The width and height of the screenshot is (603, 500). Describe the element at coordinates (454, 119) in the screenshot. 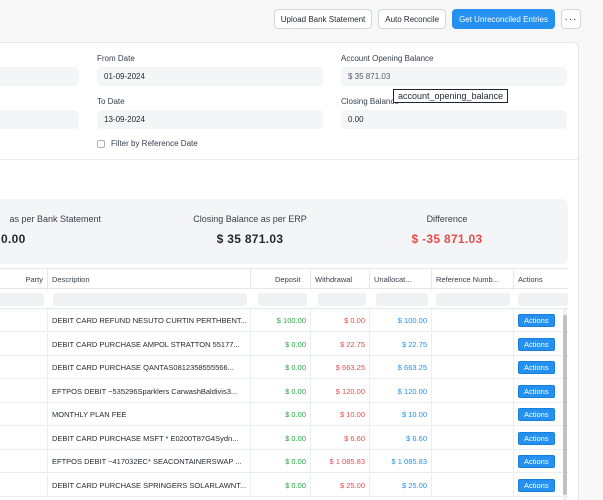

I see `closing-balance-input: 0.00` at that location.